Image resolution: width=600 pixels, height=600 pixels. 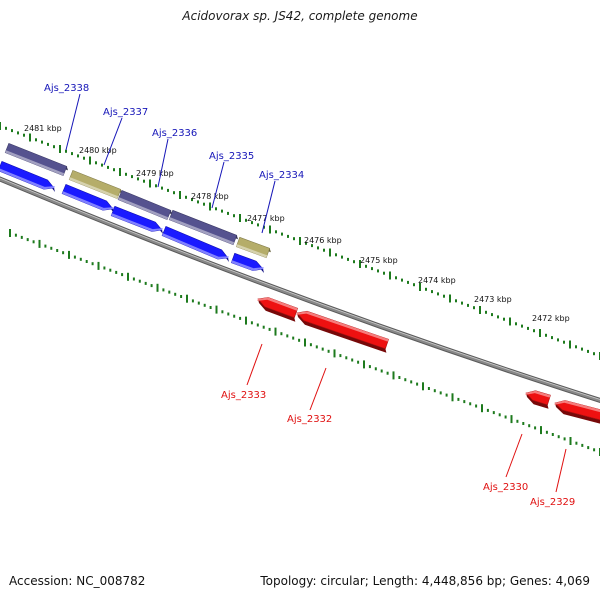 What do you see at coordinates (174, 133) in the screenshot?
I see `gene-label: Ajs_2336` at bounding box center [174, 133].